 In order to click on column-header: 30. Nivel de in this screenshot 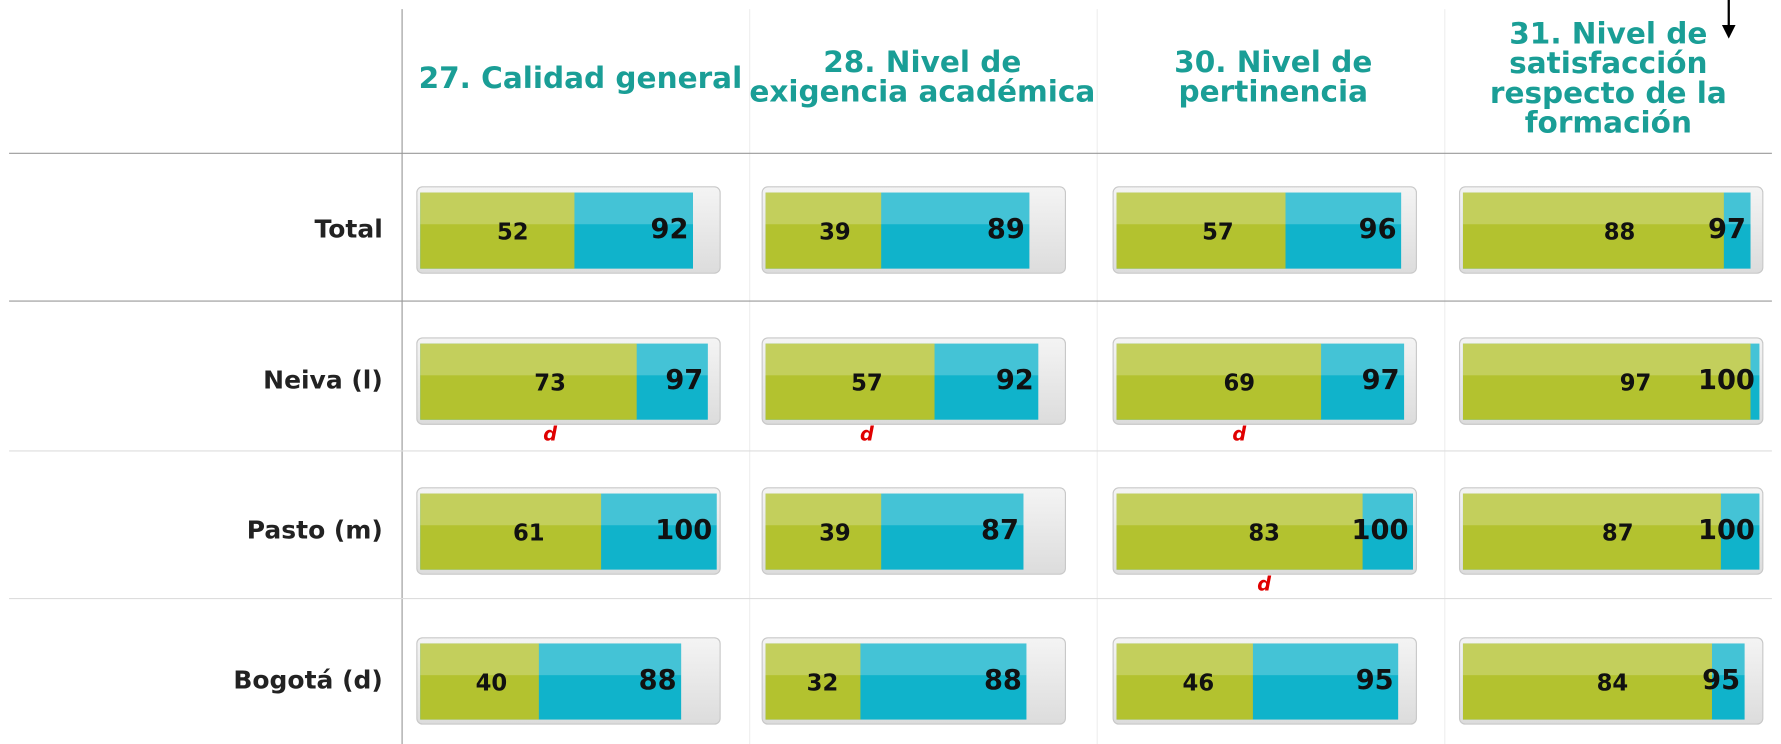, I will do `click(1273, 62)`.